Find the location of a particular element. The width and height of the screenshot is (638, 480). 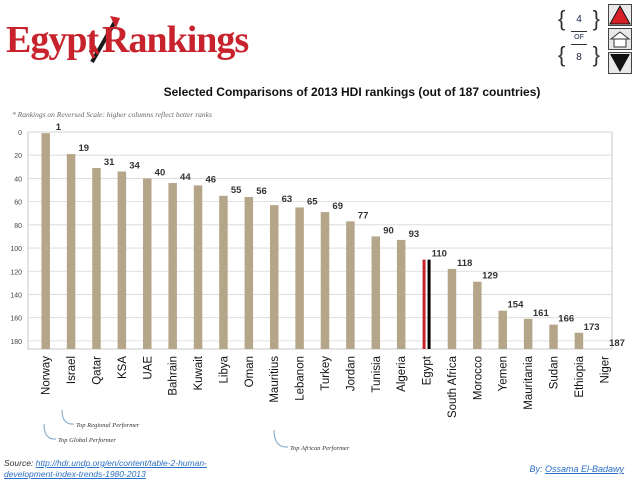

y-tick-label: 60 is located at coordinates (18, 203).